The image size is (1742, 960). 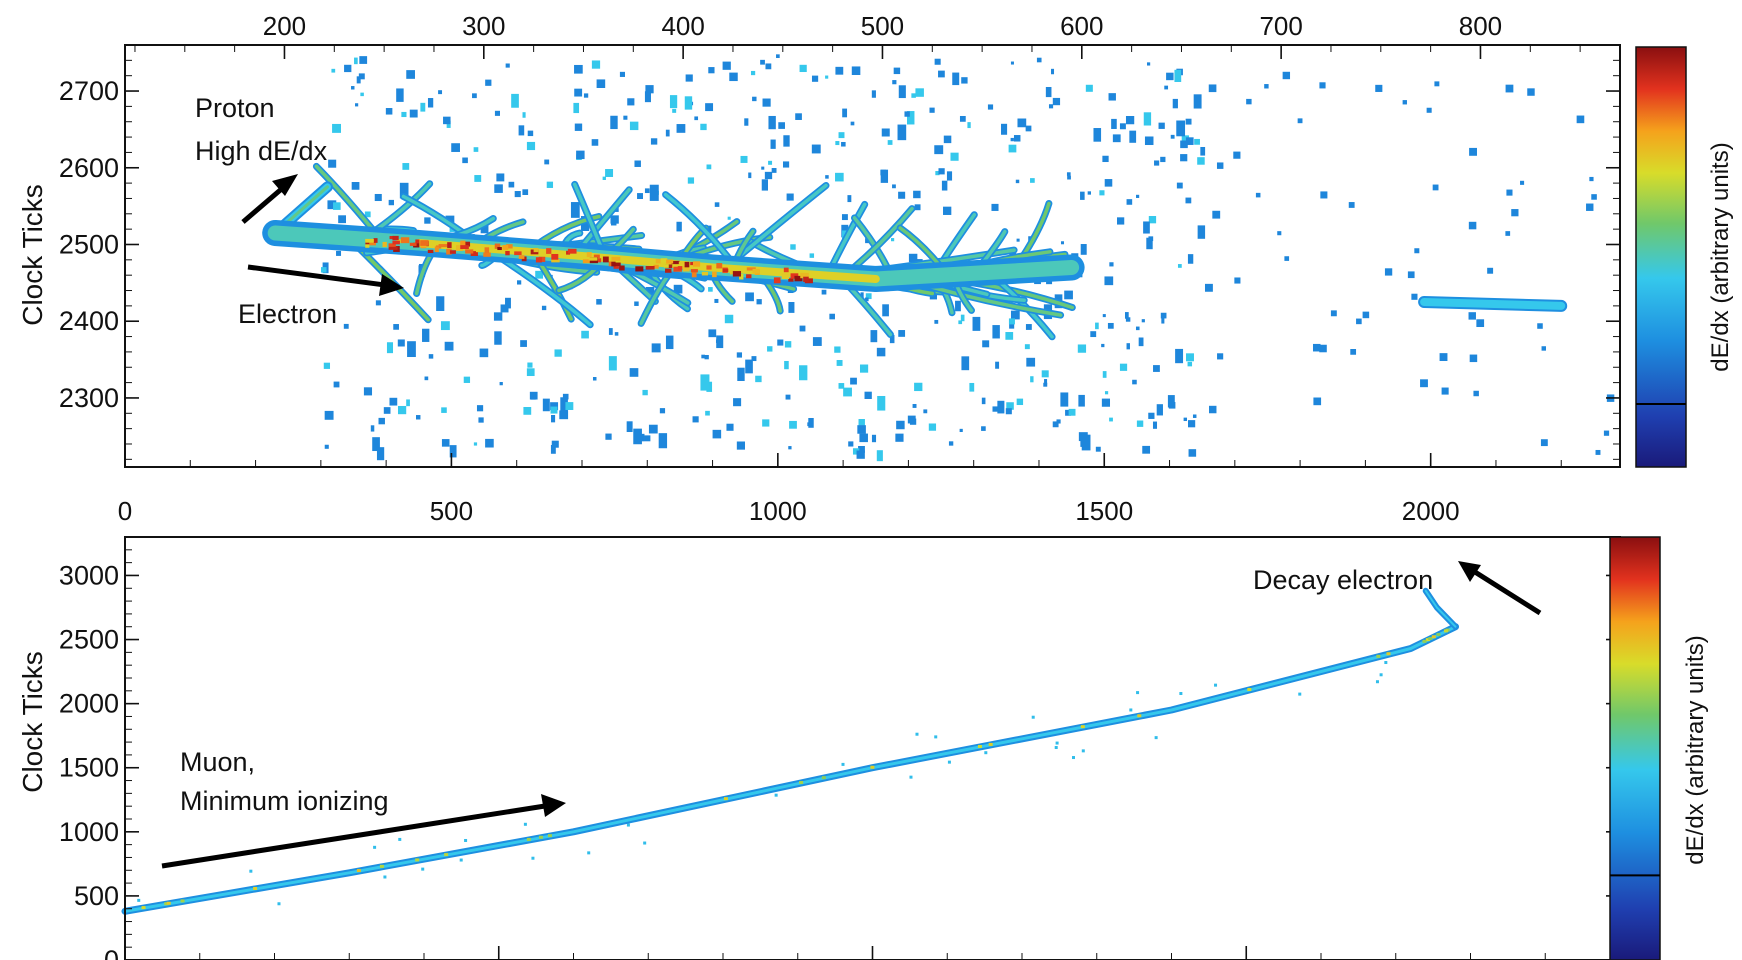 I want to click on bottom-x-ticks, so click(x=872, y=953).